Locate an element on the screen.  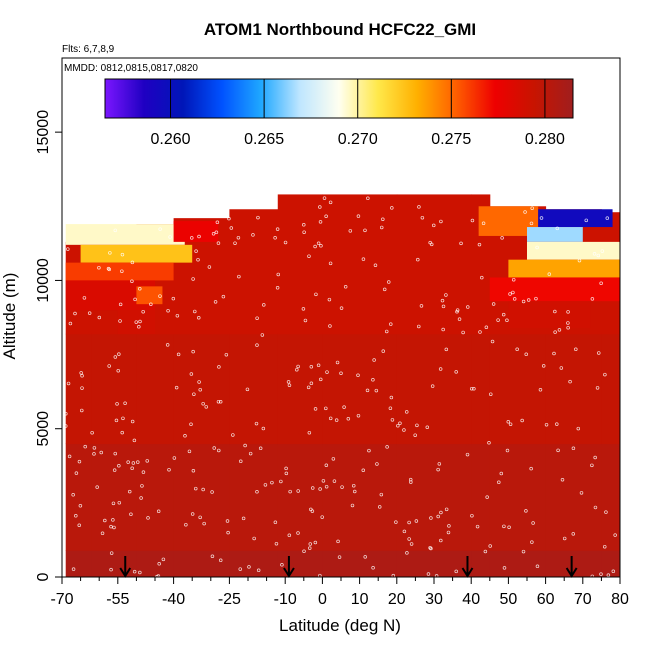
y-axis: 0 5000 10000 15000 is located at coordinates (48, 345).